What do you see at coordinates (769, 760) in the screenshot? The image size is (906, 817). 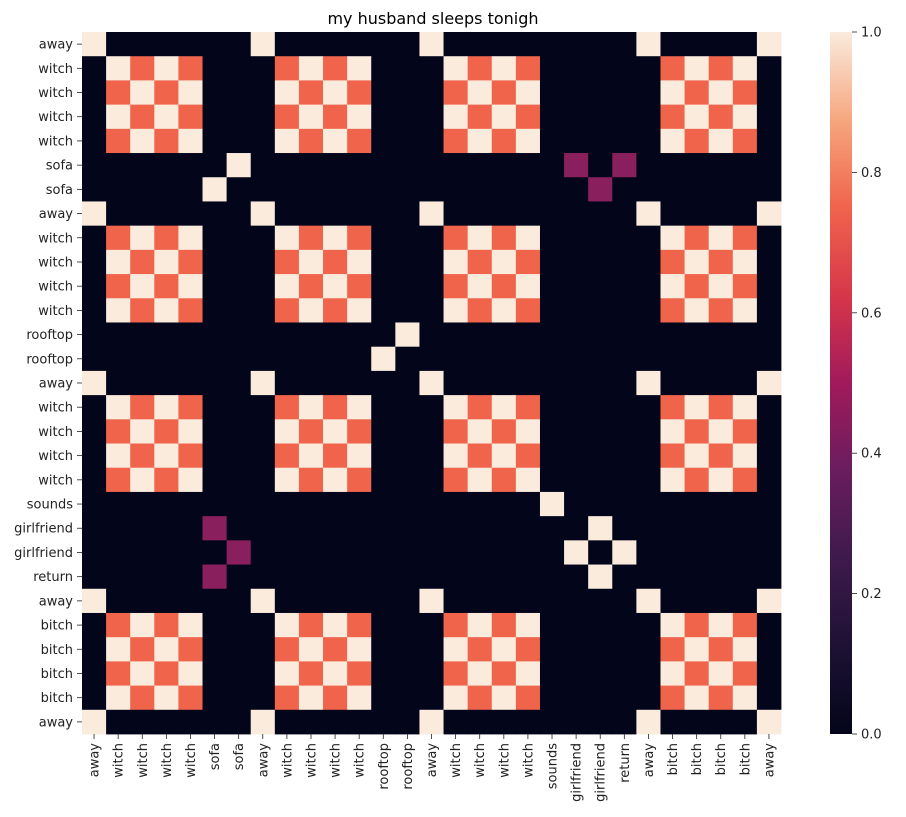 I see `x-tick-label: away` at bounding box center [769, 760].